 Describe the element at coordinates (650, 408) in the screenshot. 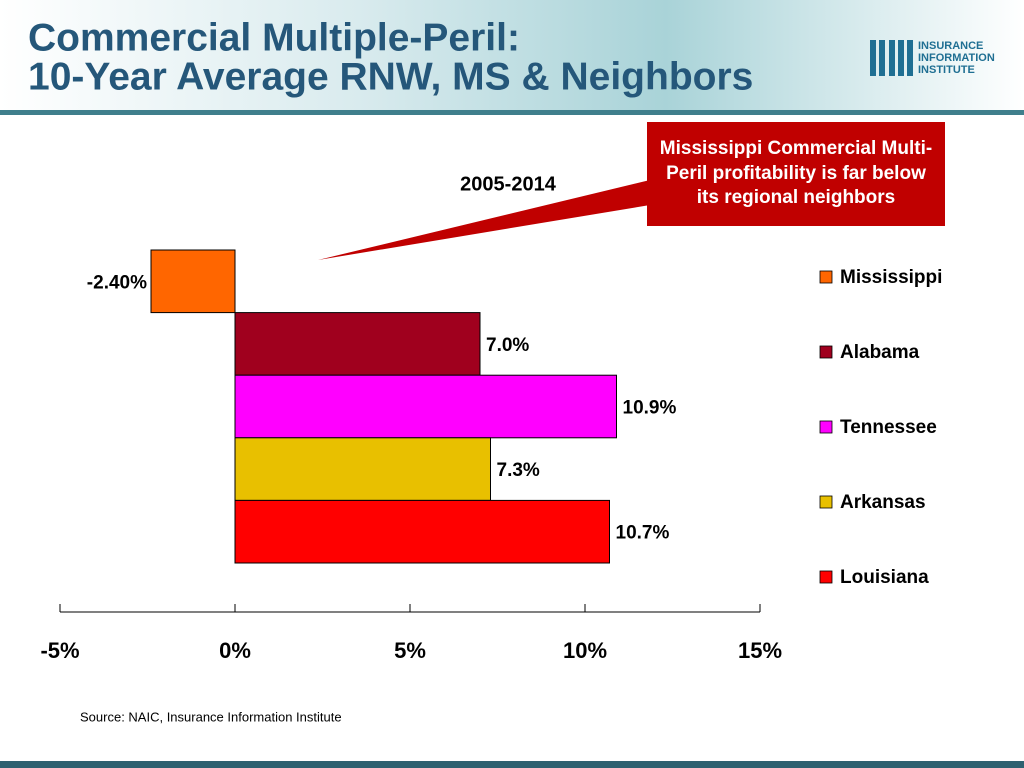

I see `value-label: 10.9%` at that location.